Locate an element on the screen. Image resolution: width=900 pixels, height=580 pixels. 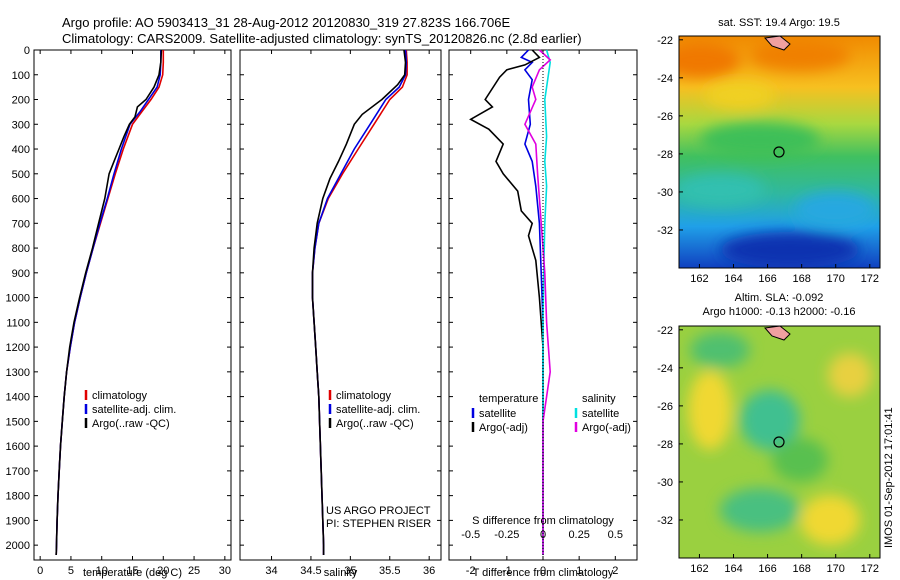
sla-green-patch is located at coordinates (800, 460).